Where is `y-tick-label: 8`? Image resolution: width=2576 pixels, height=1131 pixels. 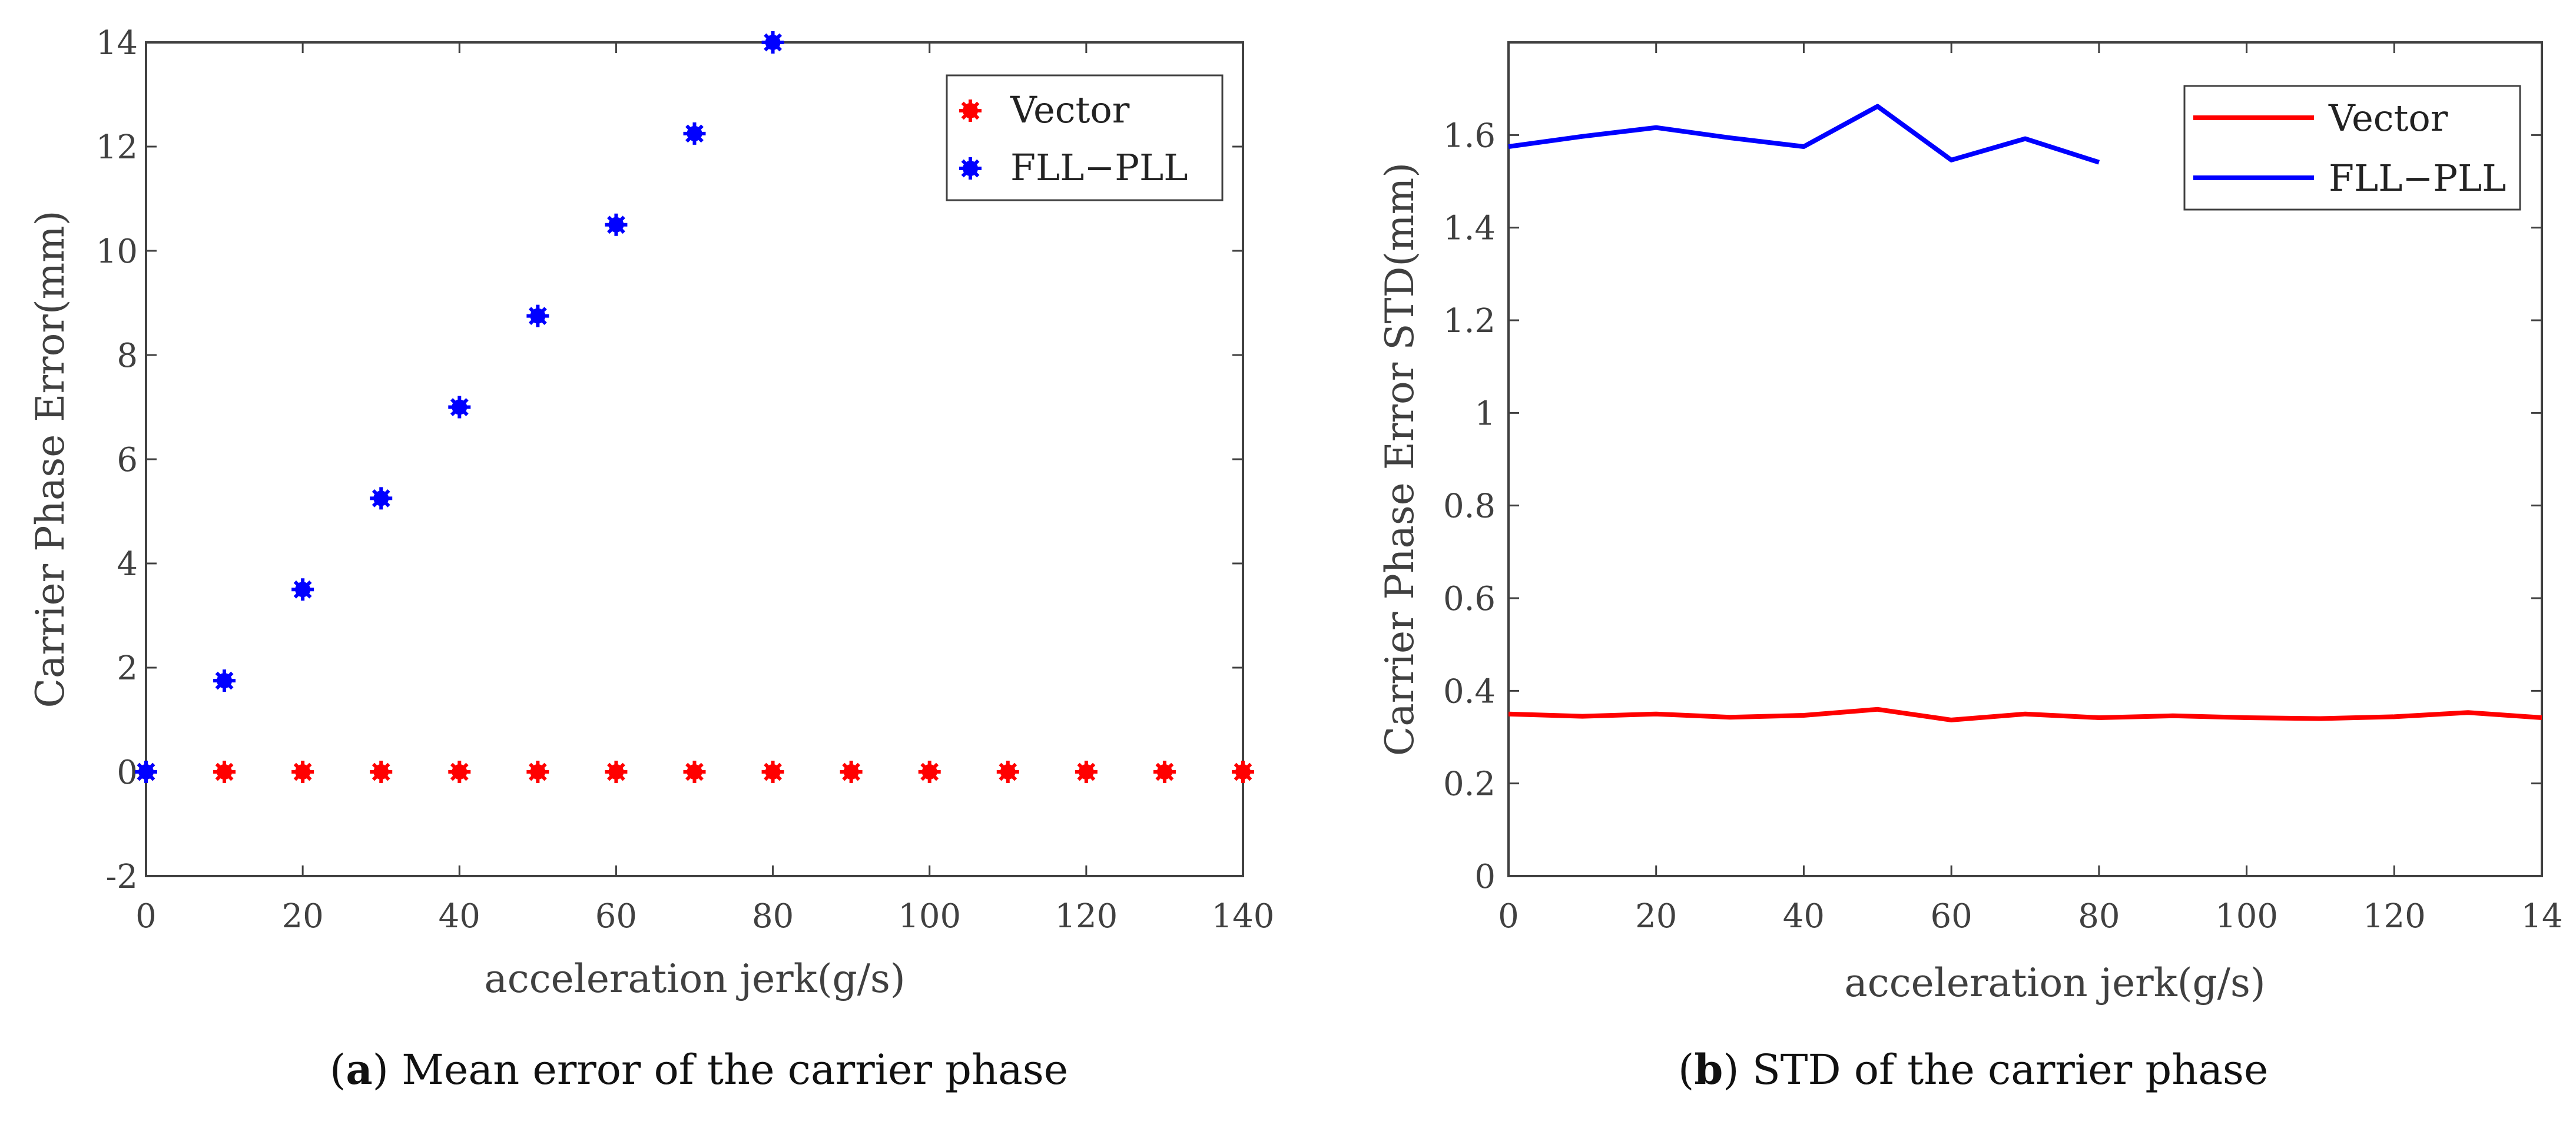 y-tick-label: 8 is located at coordinates (127, 356).